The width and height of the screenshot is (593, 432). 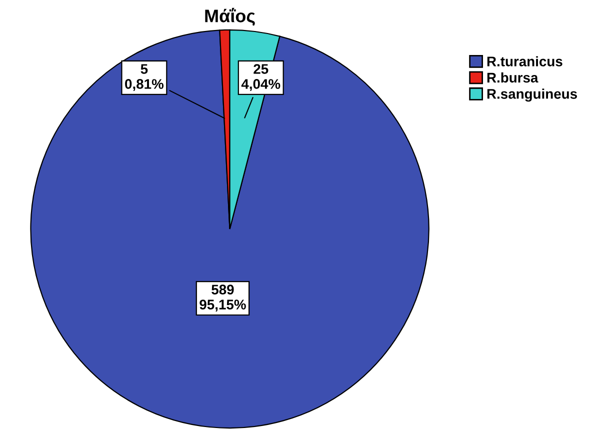 What do you see at coordinates (524, 61) in the screenshot?
I see `legend-label: R.turanicus` at bounding box center [524, 61].